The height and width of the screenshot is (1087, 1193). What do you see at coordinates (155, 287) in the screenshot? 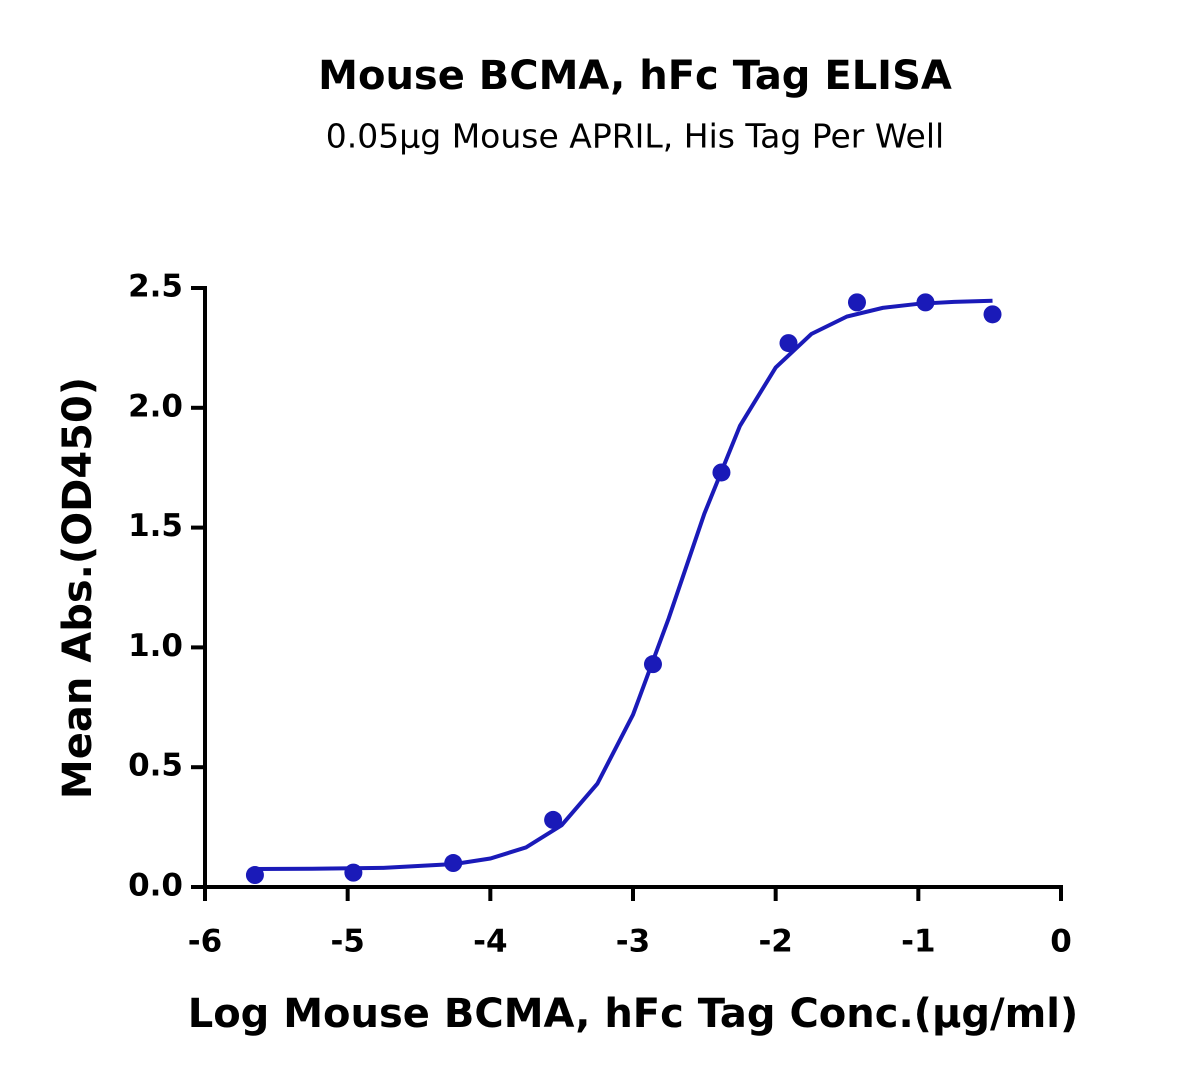
I see `y-tick-label: 2.5` at bounding box center [155, 287].